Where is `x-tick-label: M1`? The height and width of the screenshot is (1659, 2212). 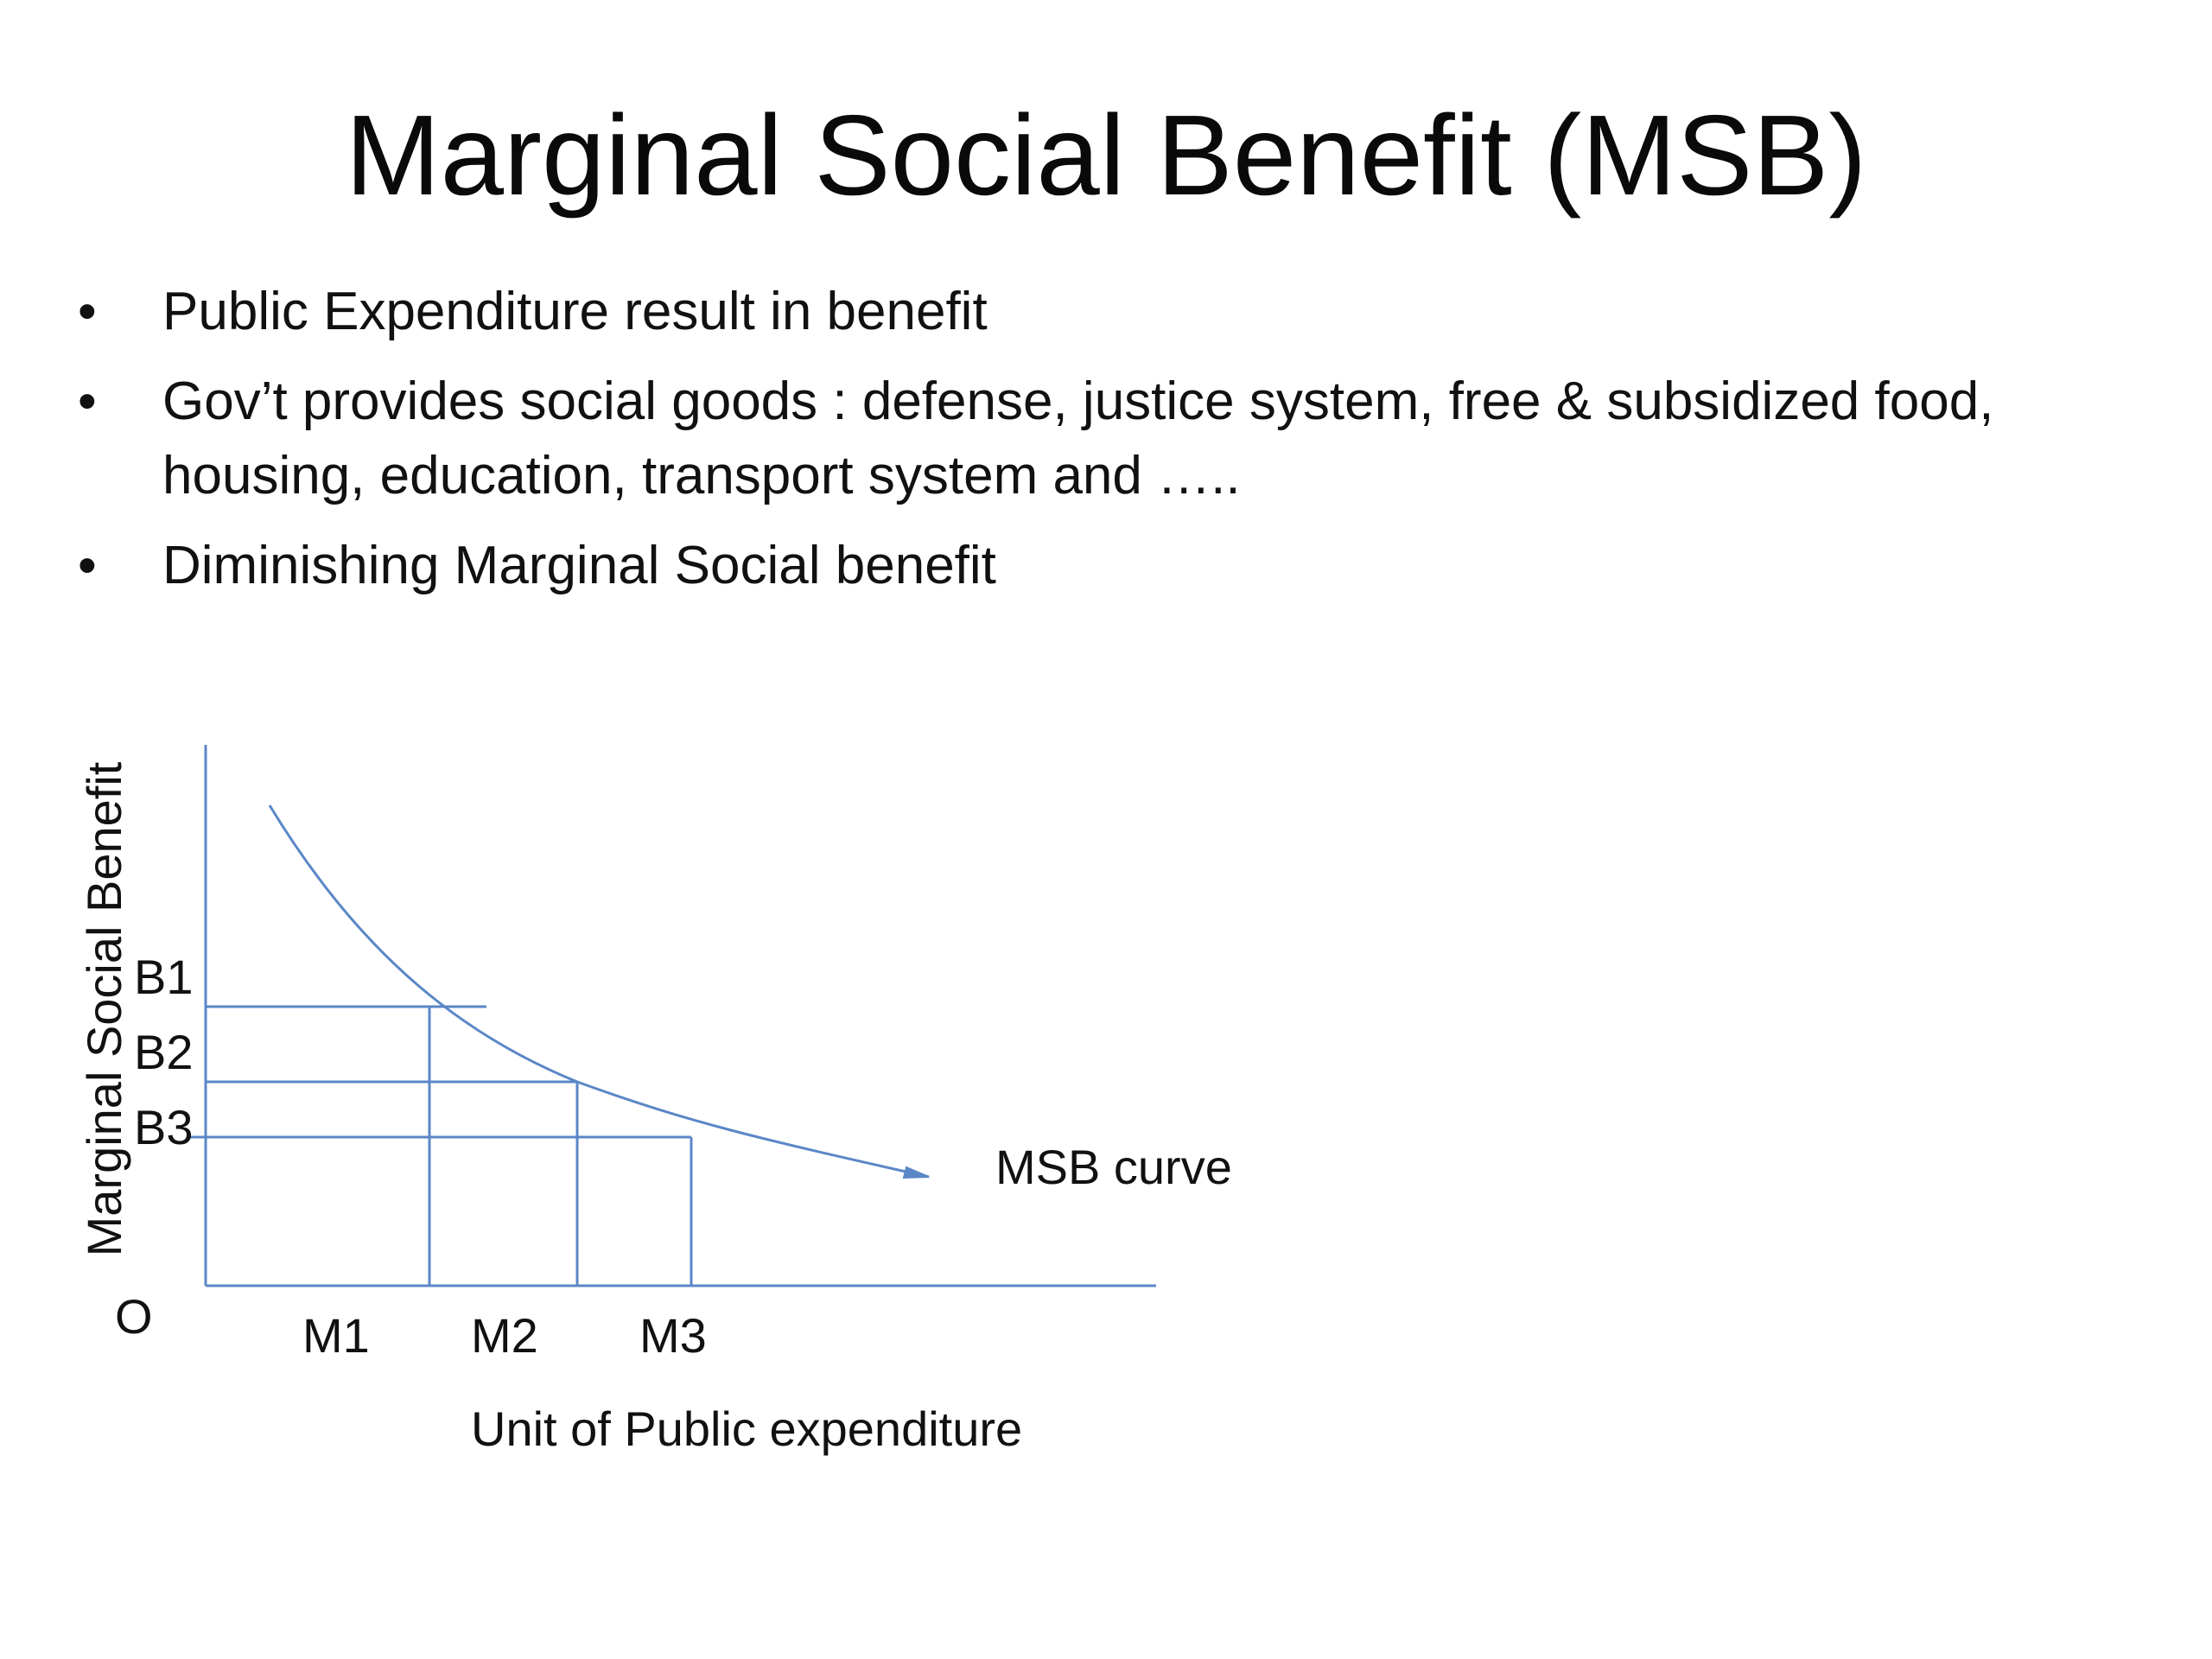 x-tick-label: M1 is located at coordinates (336, 1335).